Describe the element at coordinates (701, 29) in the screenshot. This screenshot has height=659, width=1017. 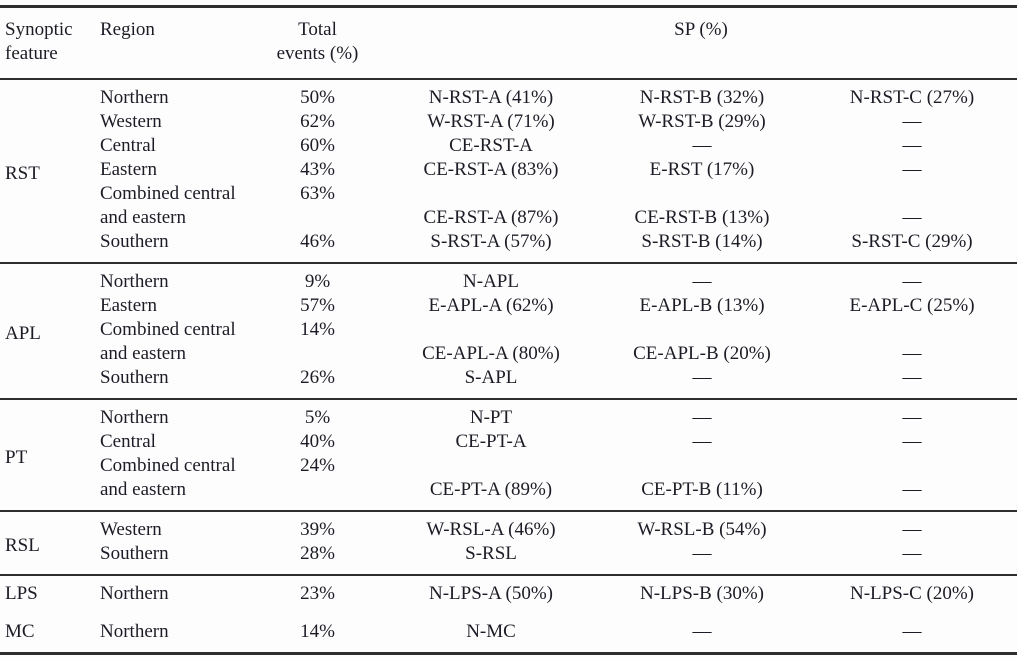
I see `col-header-sp: SP (%)` at that location.